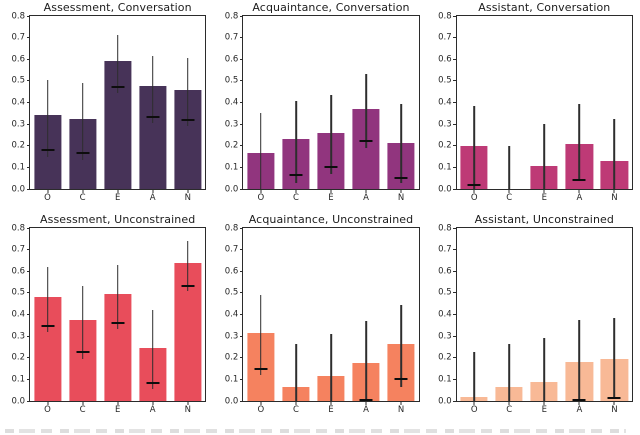  I want to click on error-bar-N, so click(614, 357).